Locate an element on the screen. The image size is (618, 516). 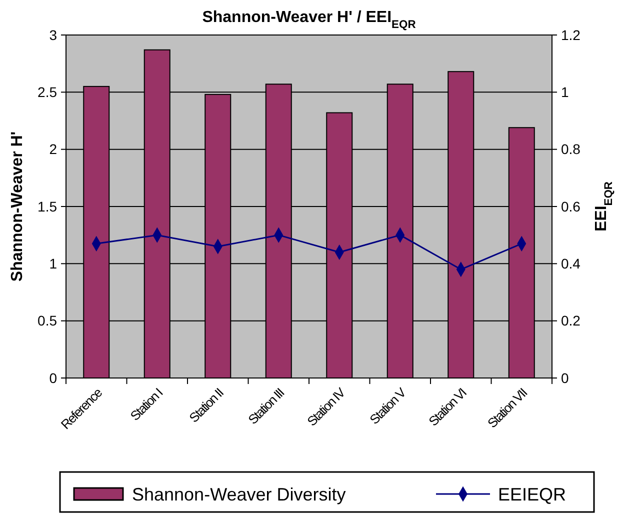
y2-tick-label: 1 is located at coordinates (565, 92).